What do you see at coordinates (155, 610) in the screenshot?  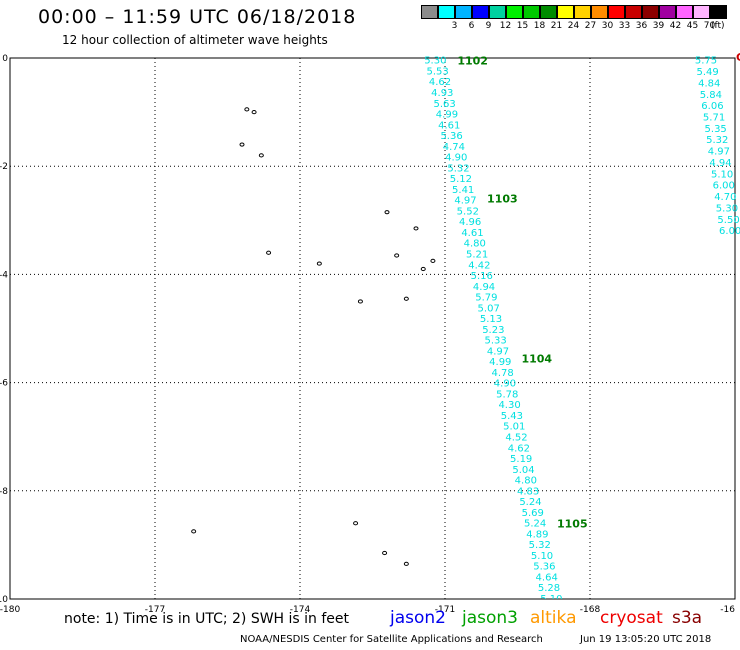 I see `x-tick-label: -177` at bounding box center [155, 610].